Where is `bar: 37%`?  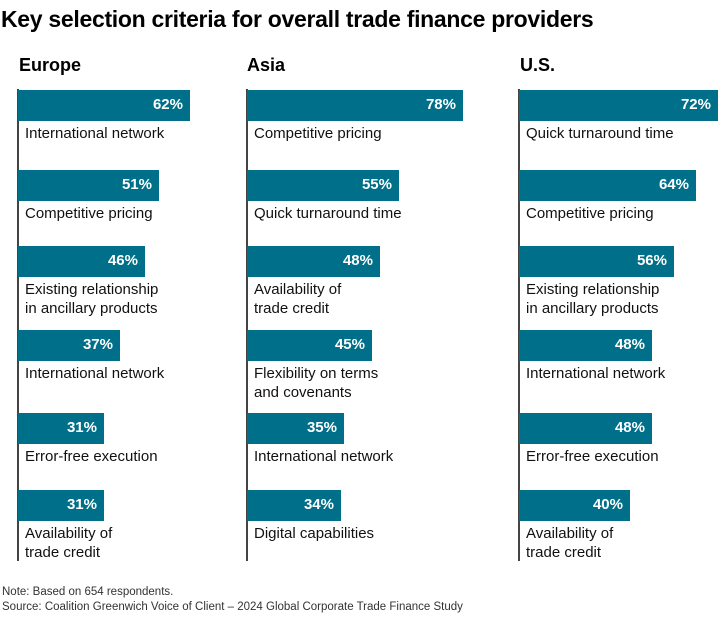
bar: 37% is located at coordinates (69, 345).